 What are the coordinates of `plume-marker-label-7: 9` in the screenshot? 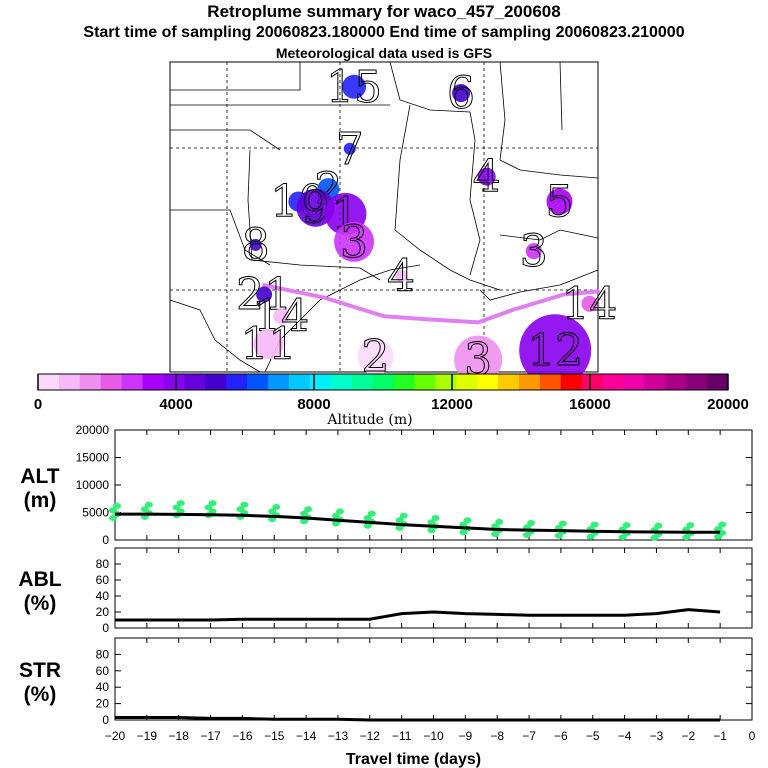 It's located at (316, 208).